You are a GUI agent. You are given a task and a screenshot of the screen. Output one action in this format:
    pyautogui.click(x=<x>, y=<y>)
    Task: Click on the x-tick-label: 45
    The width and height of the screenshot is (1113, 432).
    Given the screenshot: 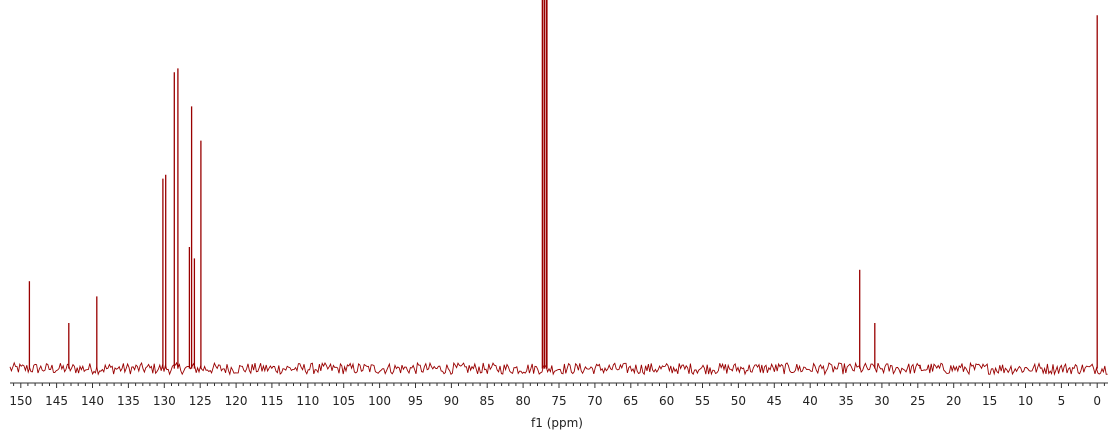 What is the action you would take?
    pyautogui.click(x=774, y=401)
    